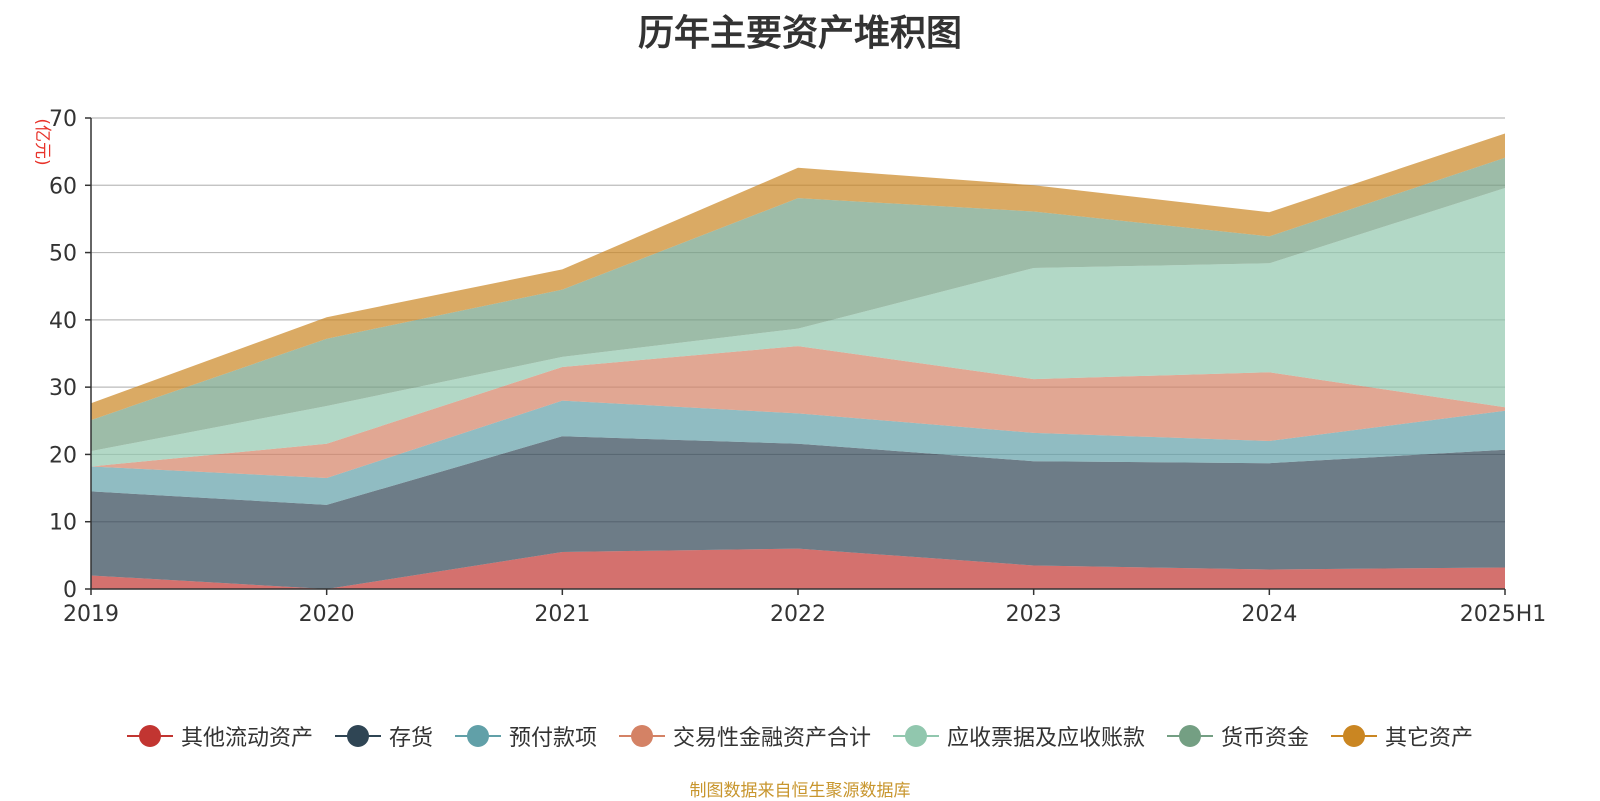  Describe the element at coordinates (771, 738) in the screenshot. I see `legend-label: 交易性金融资产合计` at that location.